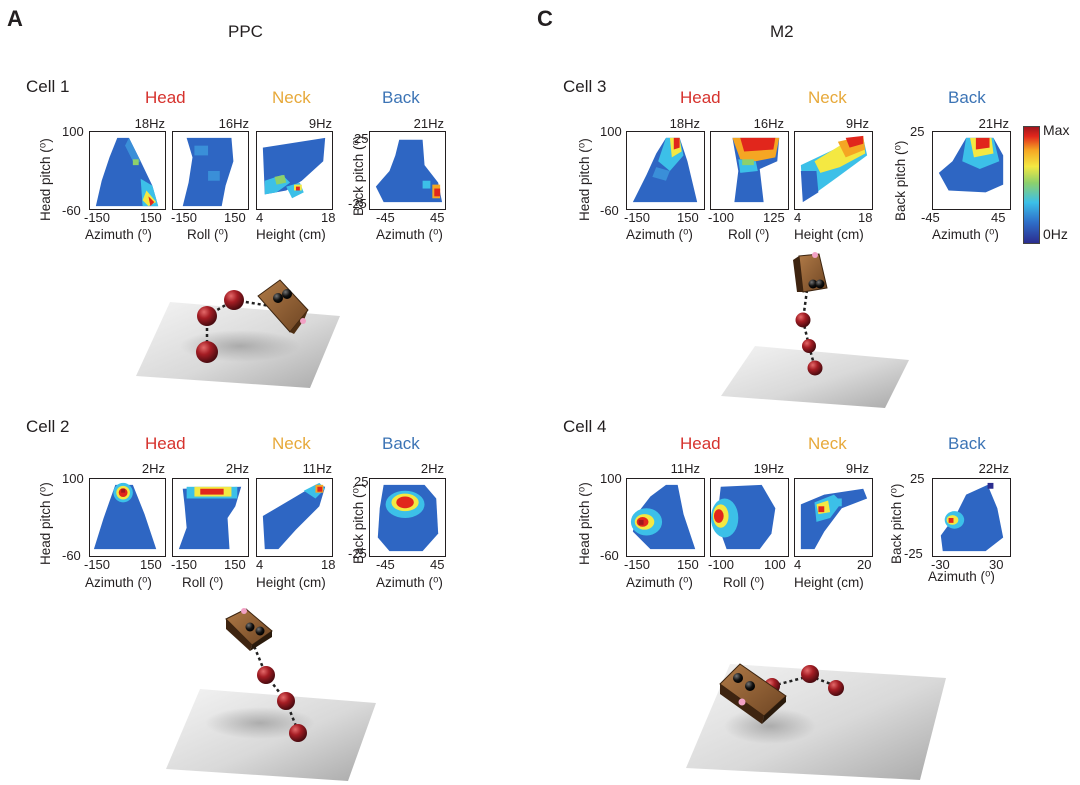 The image size is (1080, 785). I want to click on cell-label-1: Cell 1, so click(48, 86).